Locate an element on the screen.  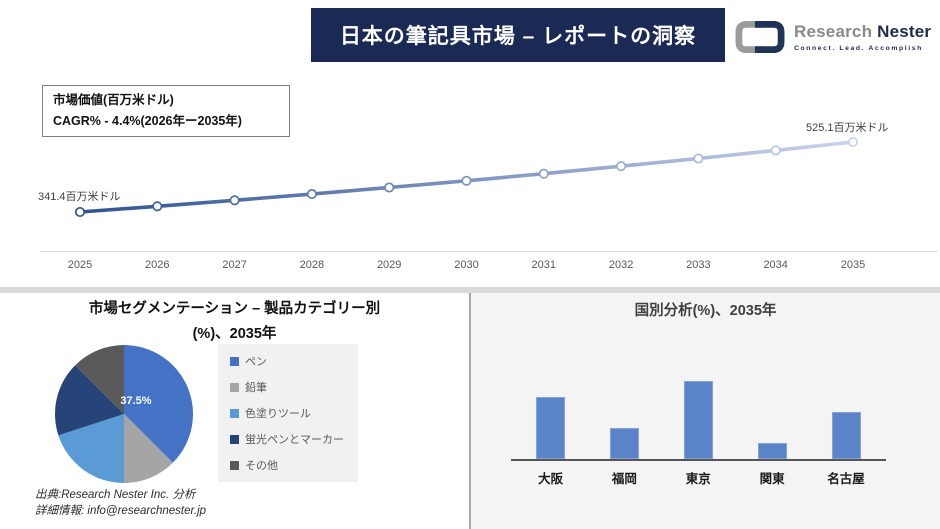
pie-legend: ペン鉛筆色塗りツール蛍光ペンとマーカー その他 is located at coordinates (288, 413).